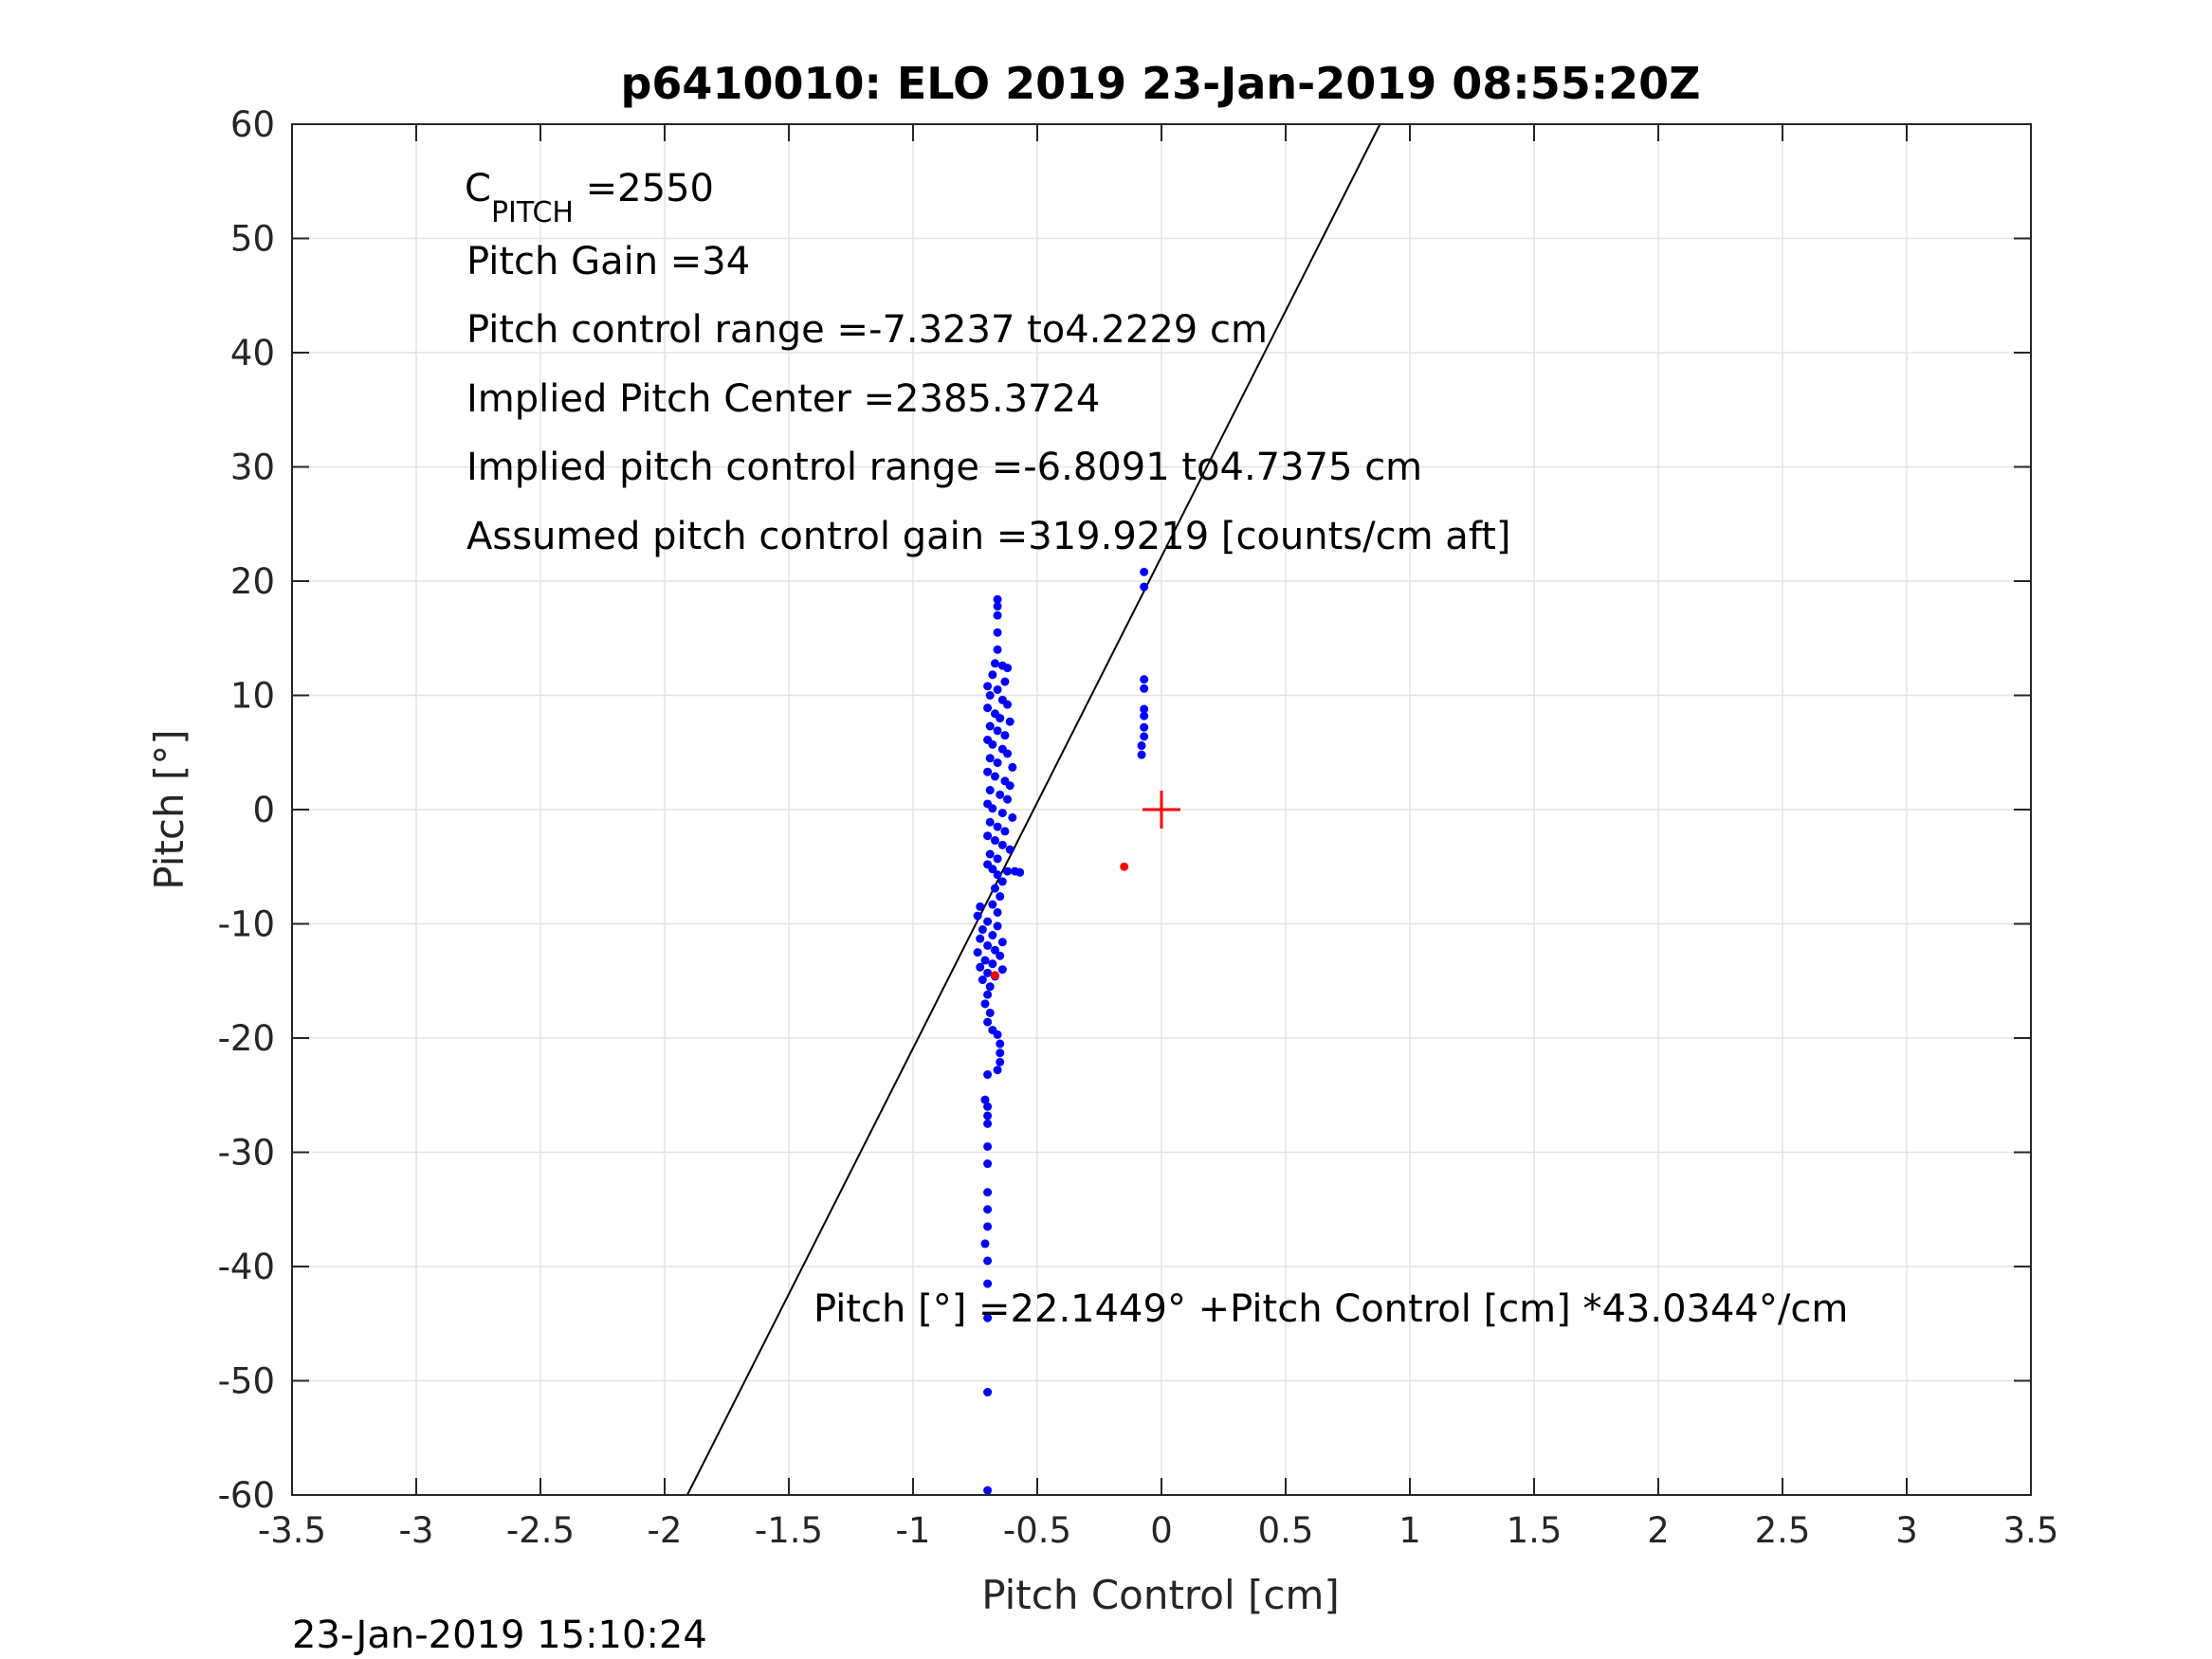  I want to click on x-tick-label: -3.5, so click(292, 1530).